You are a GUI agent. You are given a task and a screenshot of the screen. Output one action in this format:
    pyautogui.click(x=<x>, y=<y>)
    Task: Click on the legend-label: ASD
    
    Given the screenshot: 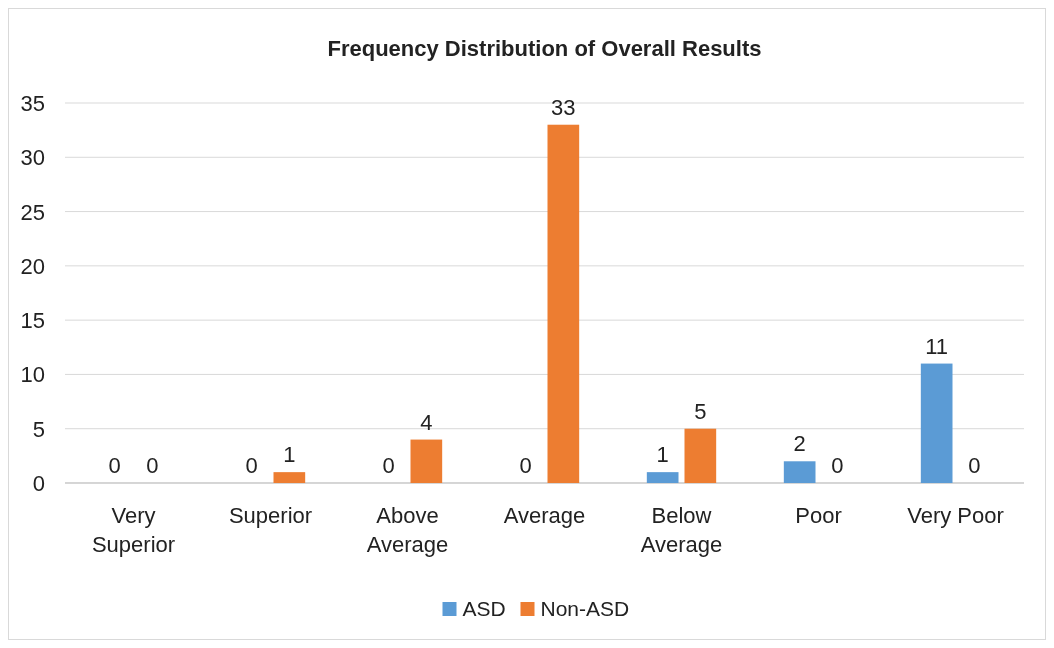 What is the action you would take?
    pyautogui.click(x=484, y=608)
    